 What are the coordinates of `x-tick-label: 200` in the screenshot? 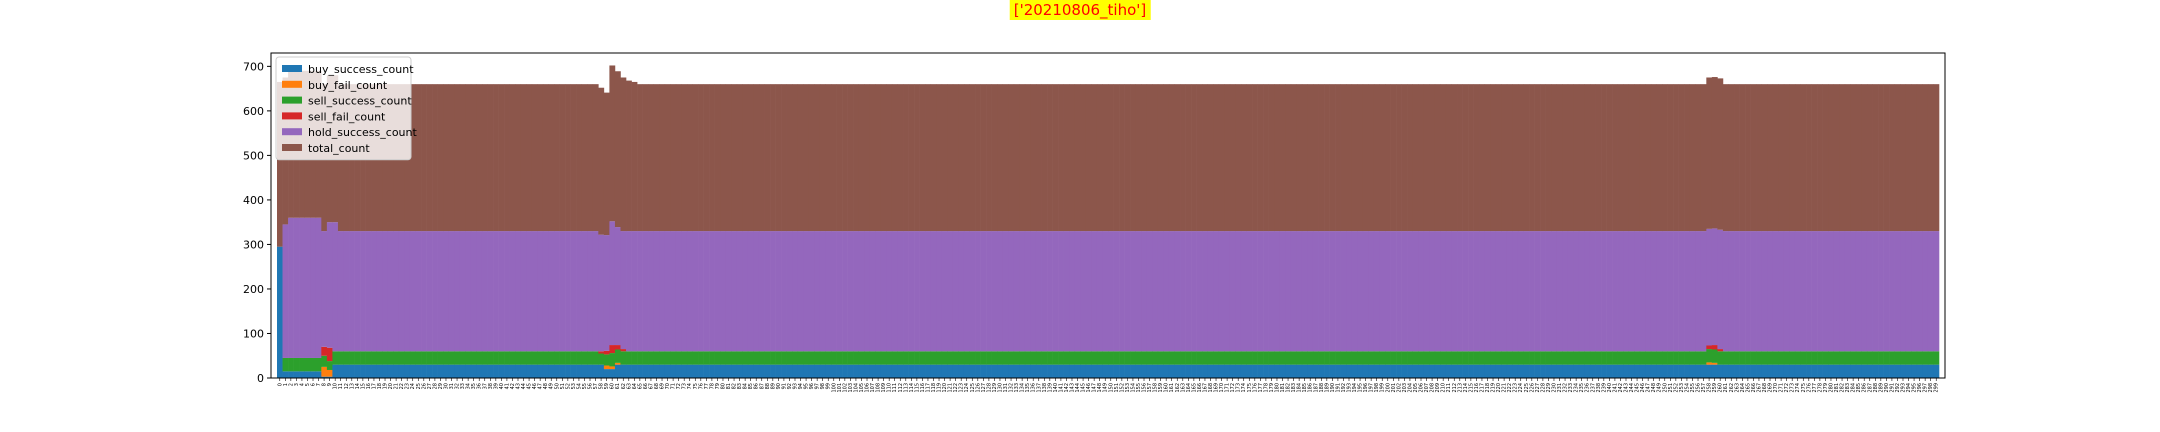 It's located at (1388, 388).